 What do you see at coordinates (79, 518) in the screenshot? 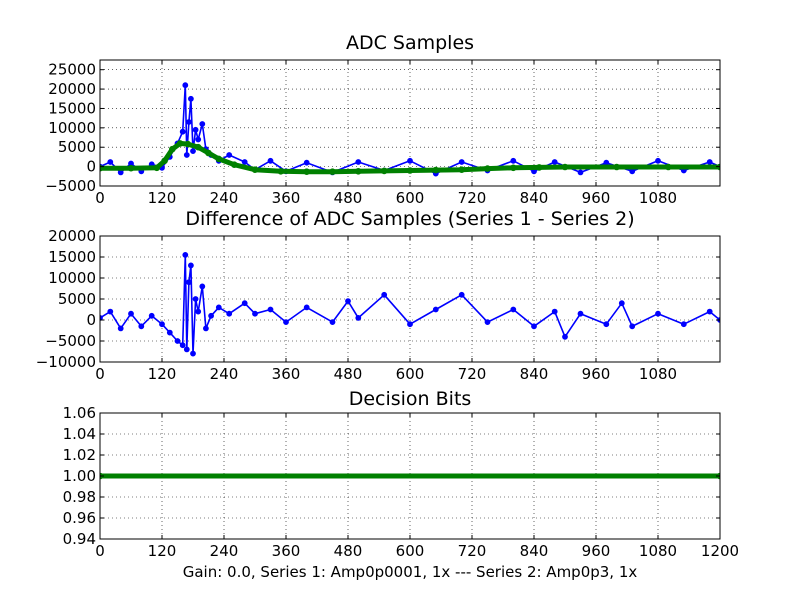
I see `y-tick-label: 0.96` at bounding box center [79, 518].